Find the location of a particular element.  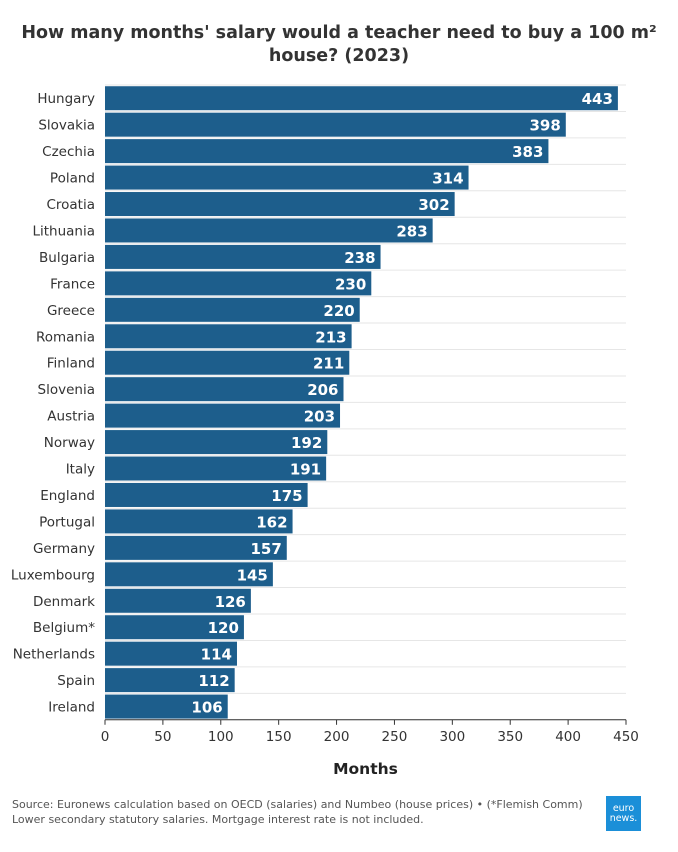

value-label: 383 is located at coordinates (527, 152).